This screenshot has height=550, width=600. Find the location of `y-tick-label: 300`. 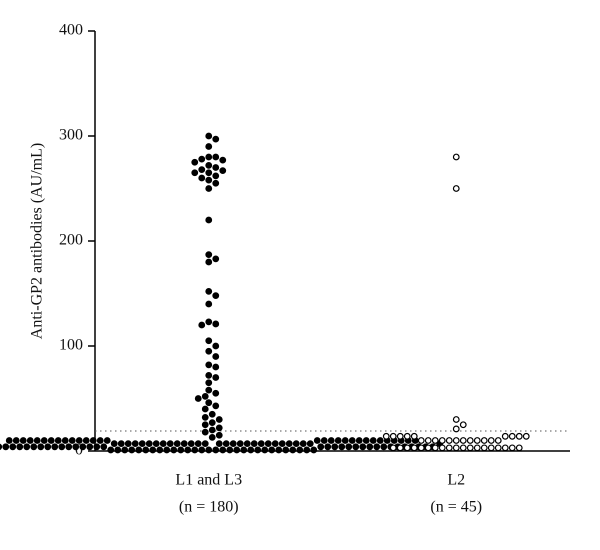

y-tick-label: 300 is located at coordinates (71, 135).